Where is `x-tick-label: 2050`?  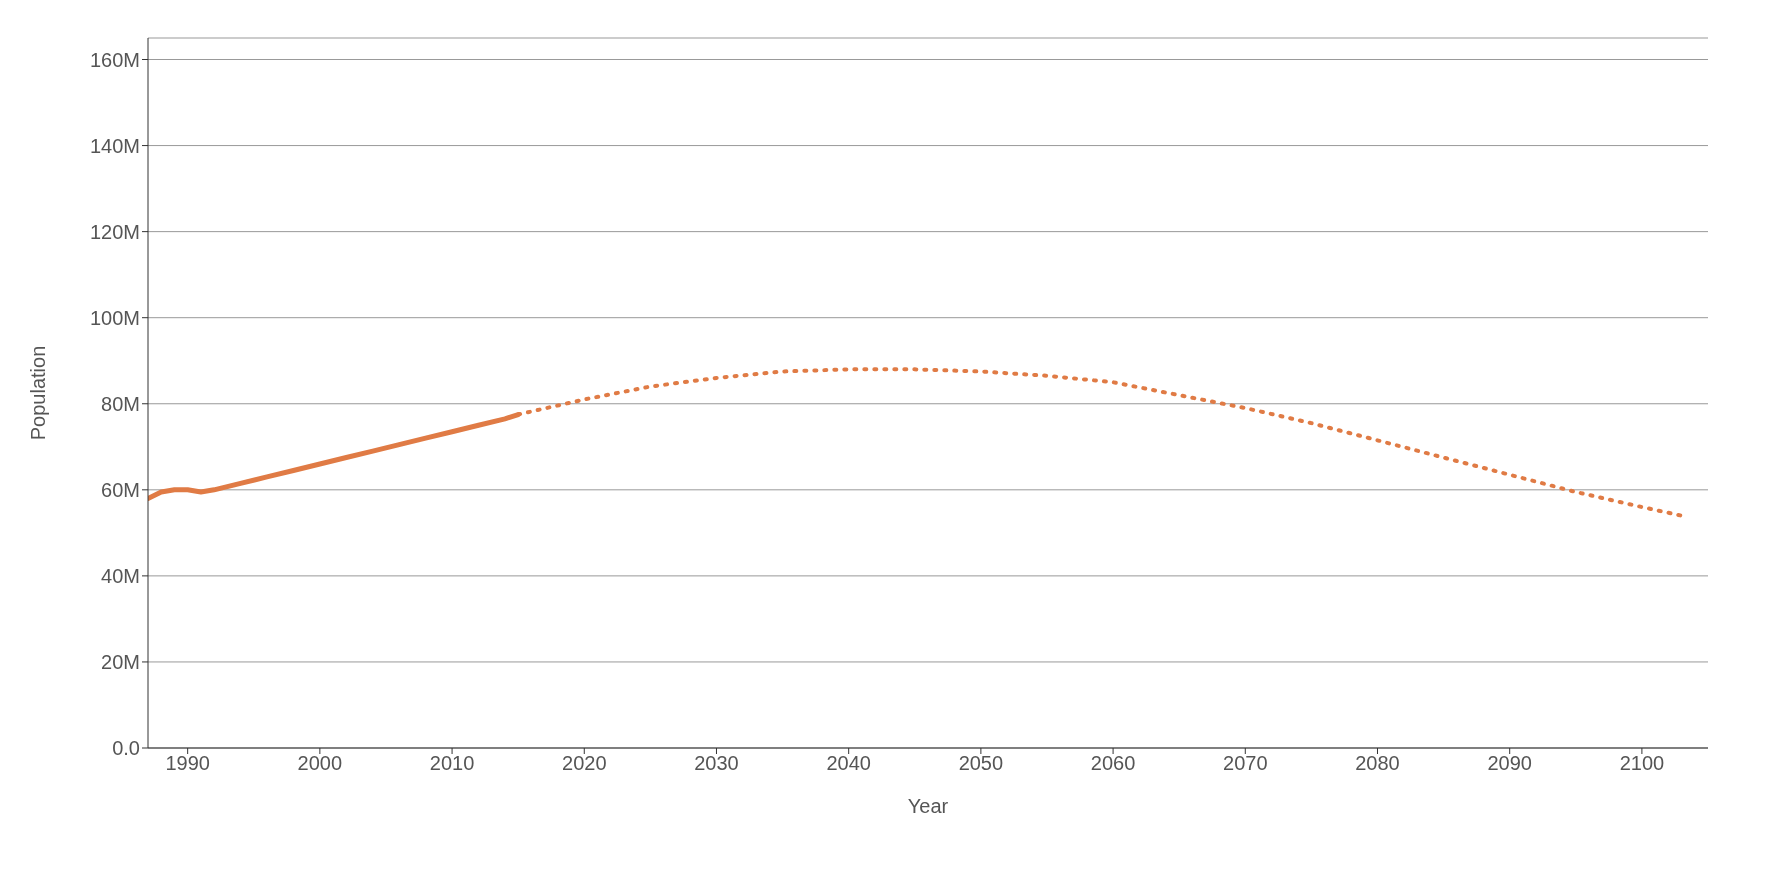 x-tick-label: 2050 is located at coordinates (981, 763).